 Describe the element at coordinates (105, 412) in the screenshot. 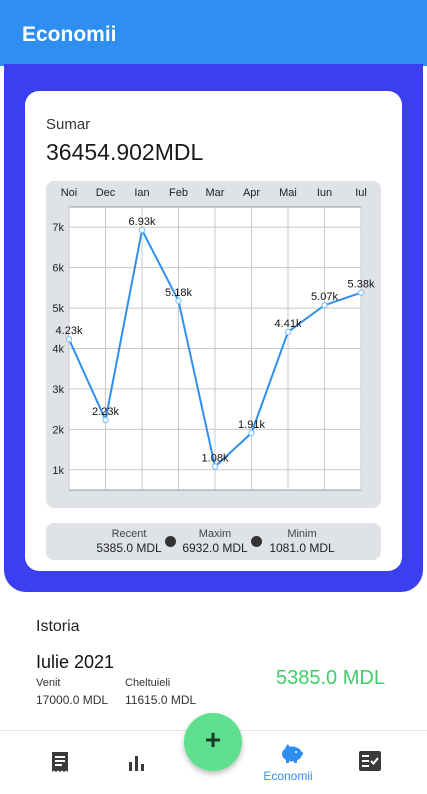

I see `data-label: 2.23k` at that location.